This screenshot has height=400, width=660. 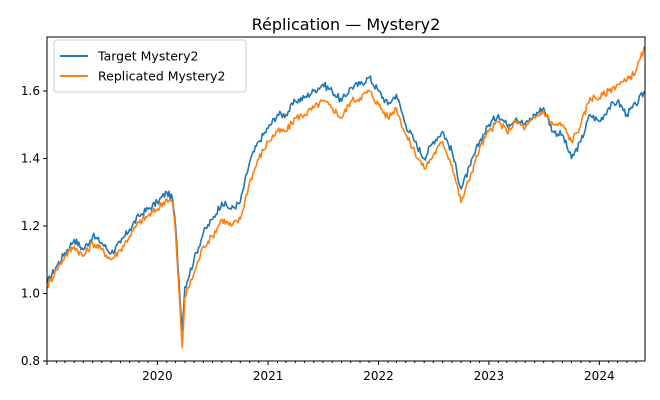 I want to click on legend-box, so click(x=150, y=66).